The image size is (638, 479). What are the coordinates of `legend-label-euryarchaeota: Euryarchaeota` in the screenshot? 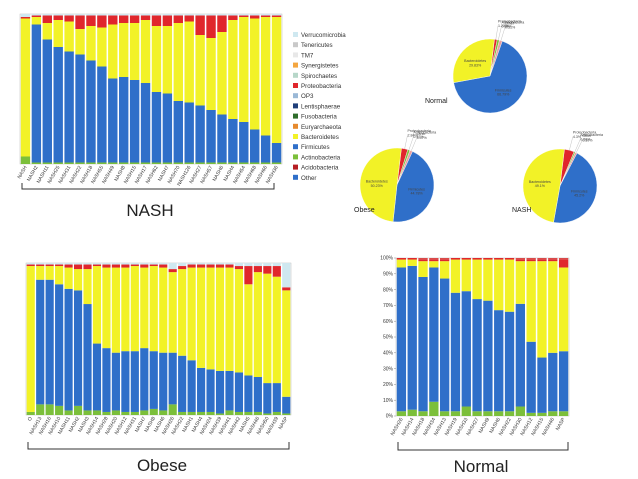 It's located at (321, 127).